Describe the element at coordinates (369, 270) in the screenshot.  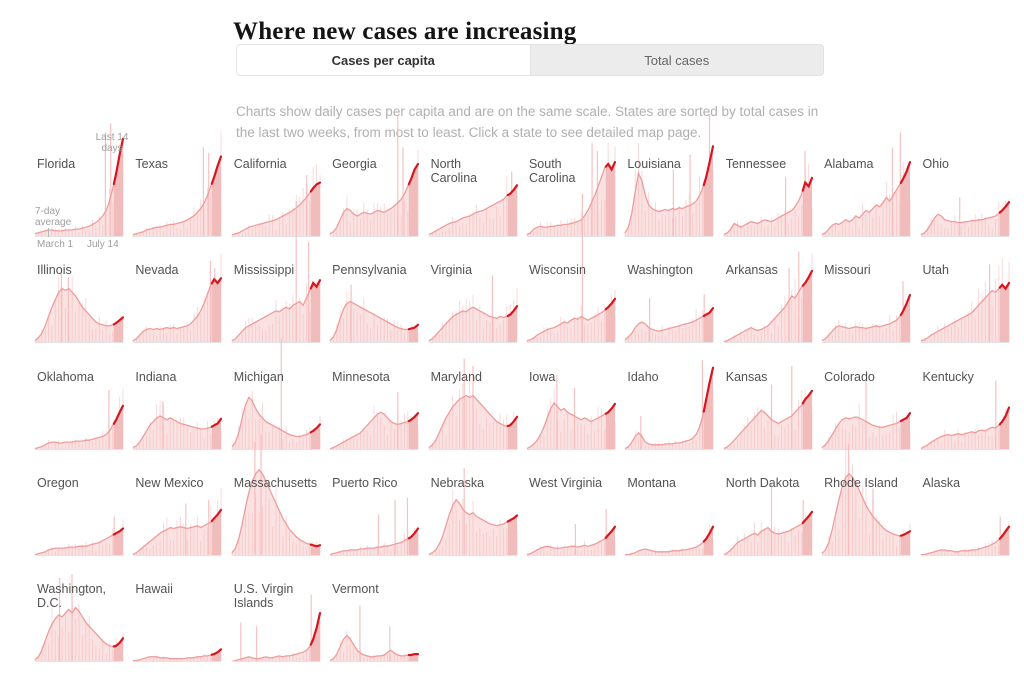
I see `state-label: Pennsylvania` at that location.